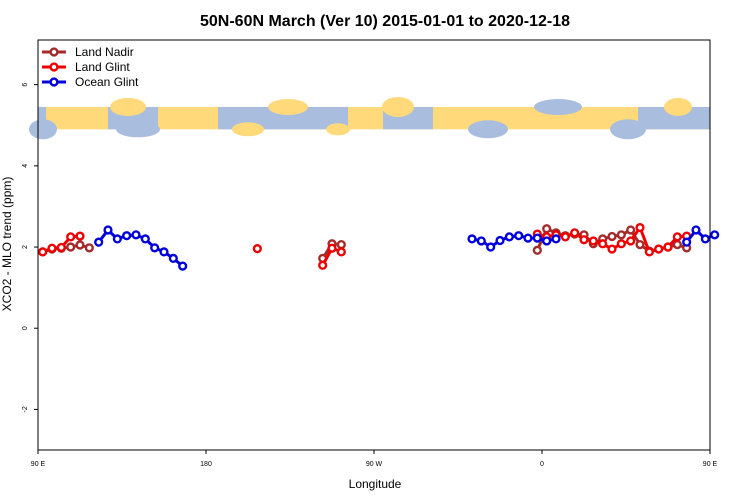  What do you see at coordinates (25, 247) in the screenshot?
I see `y-tick-label: 2` at bounding box center [25, 247].